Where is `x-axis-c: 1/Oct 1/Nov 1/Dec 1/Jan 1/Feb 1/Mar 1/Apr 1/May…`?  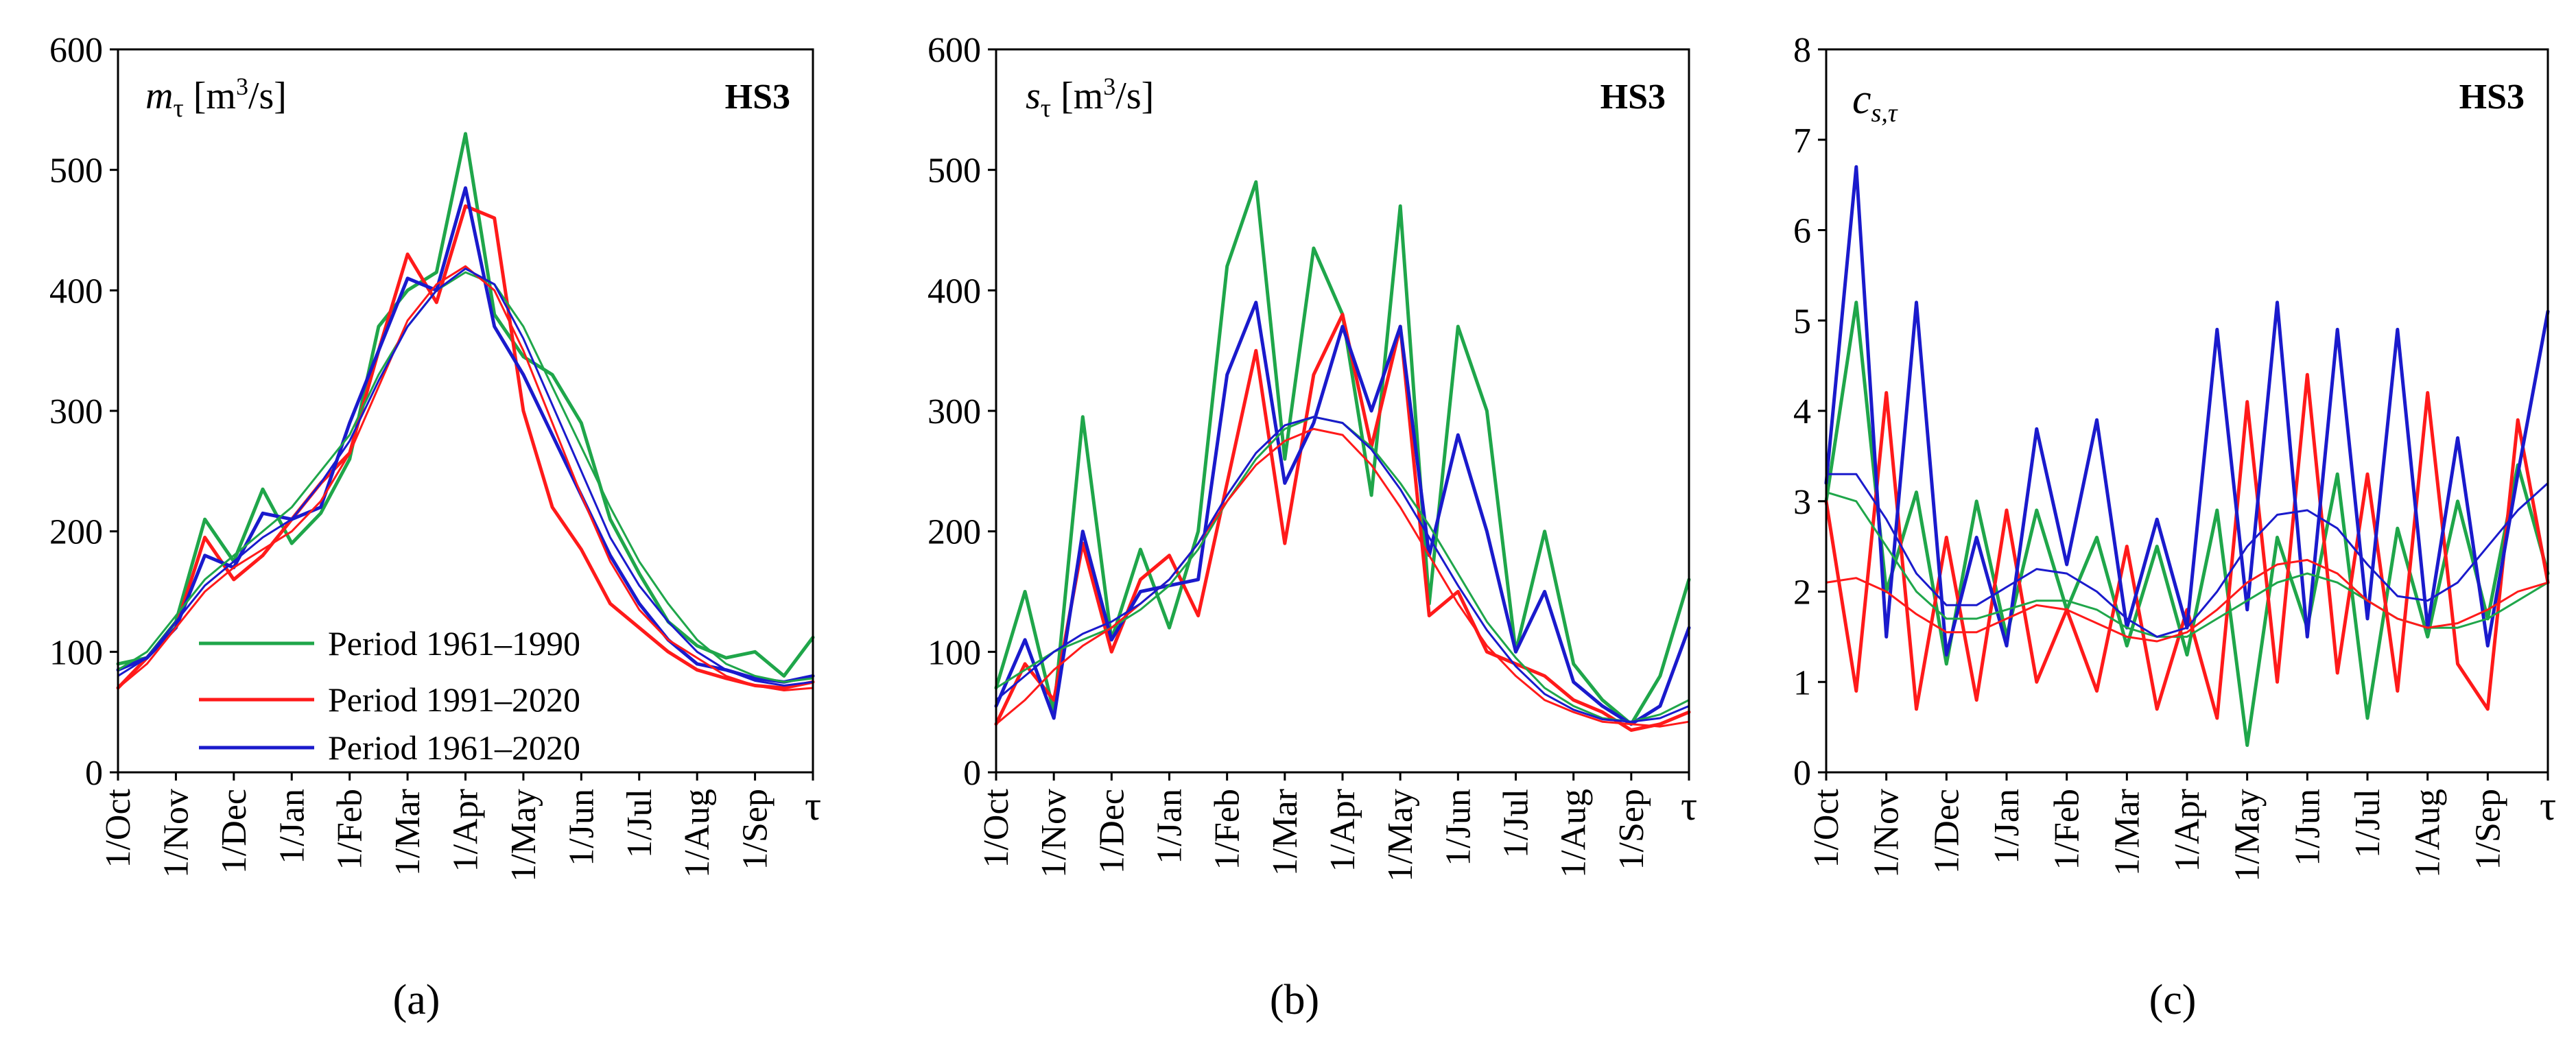
x-axis-c: 1/Oct 1/Nov 1/Dec 1/Jan 1/Feb 1/Mar 1/Apr 1/May… is located at coordinates (2178, 827).